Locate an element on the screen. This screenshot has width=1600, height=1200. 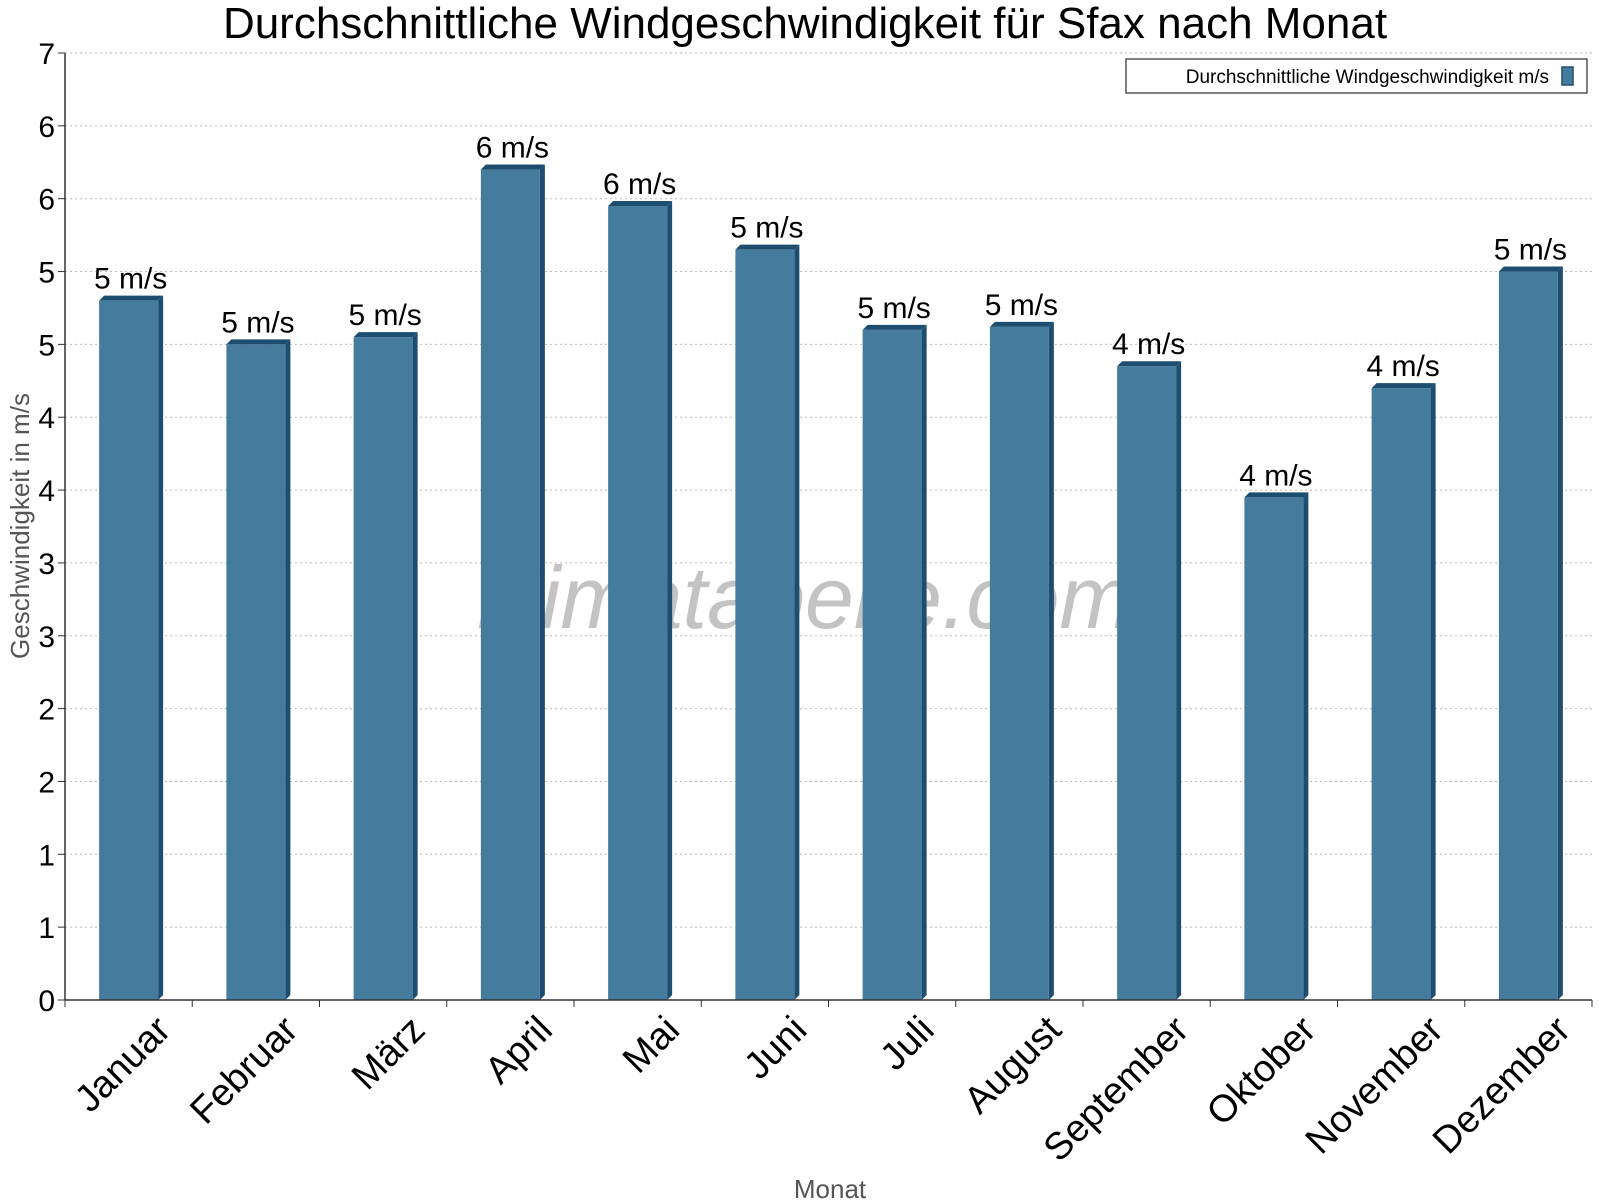
bar-juni: 5 m/s is located at coordinates (767, 606).